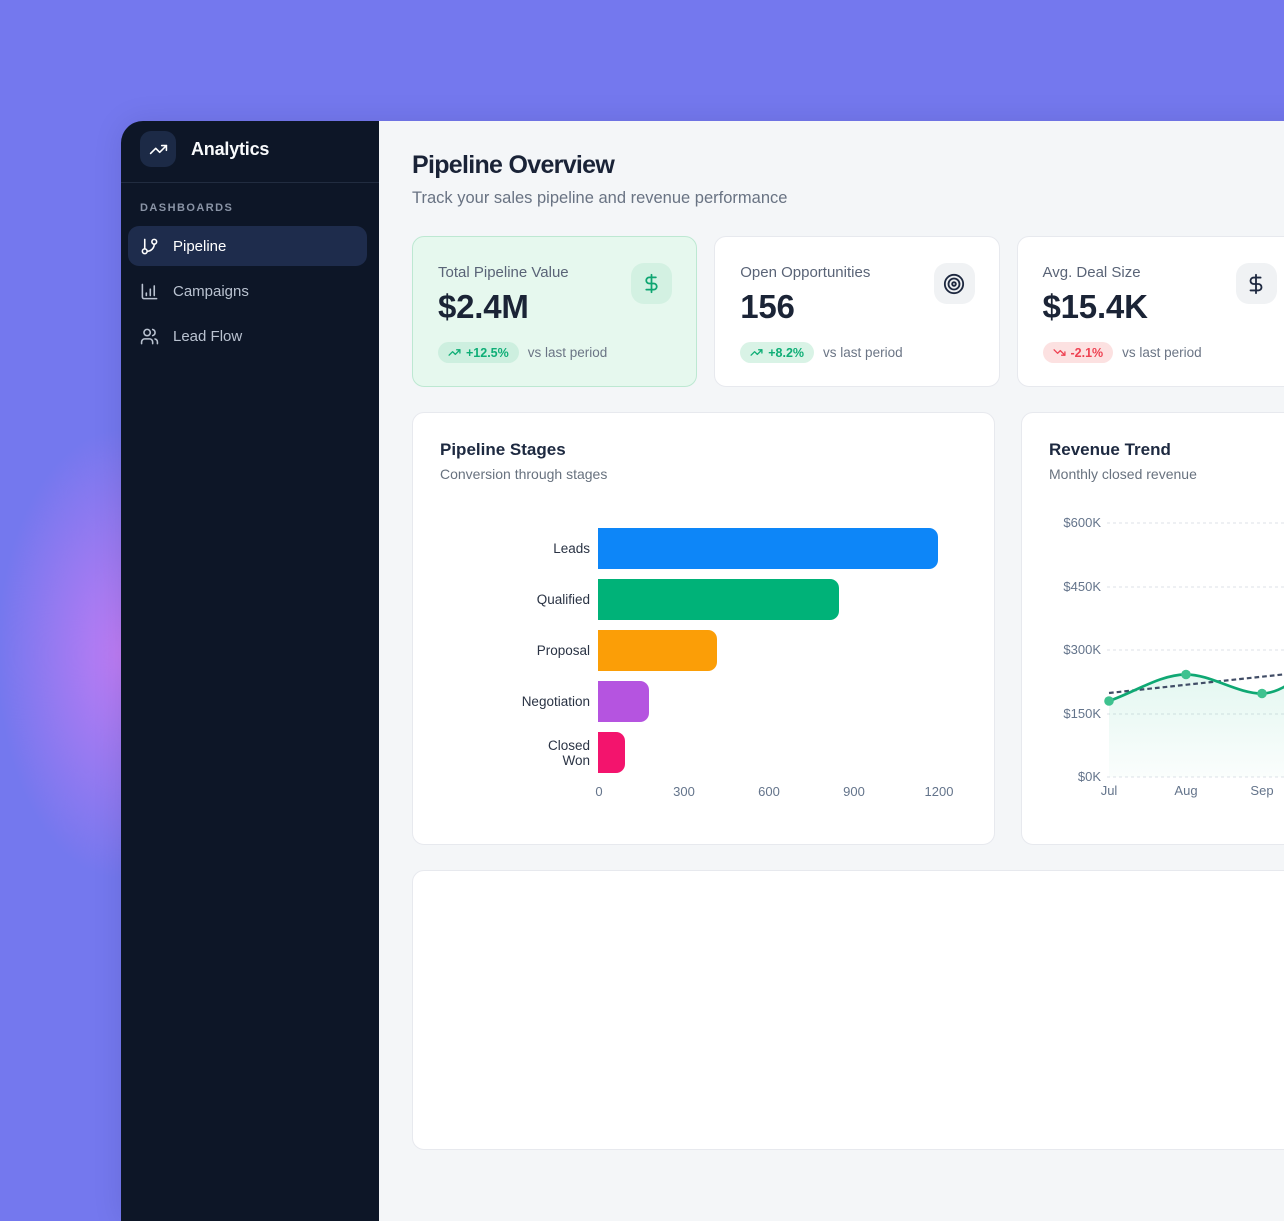  Describe the element at coordinates (1185, 790) in the screenshot. I see `svg-text: Aug` at that location.